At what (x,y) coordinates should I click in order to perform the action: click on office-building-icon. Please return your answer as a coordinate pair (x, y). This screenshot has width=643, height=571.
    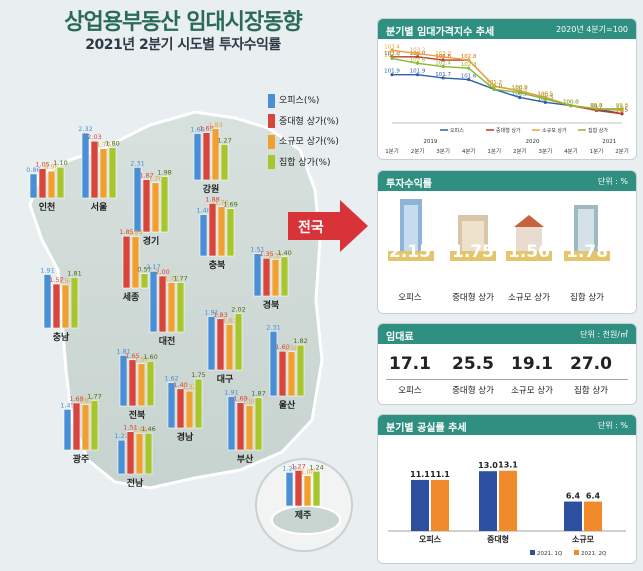
    Looking at the image, I should click on (411, 230).